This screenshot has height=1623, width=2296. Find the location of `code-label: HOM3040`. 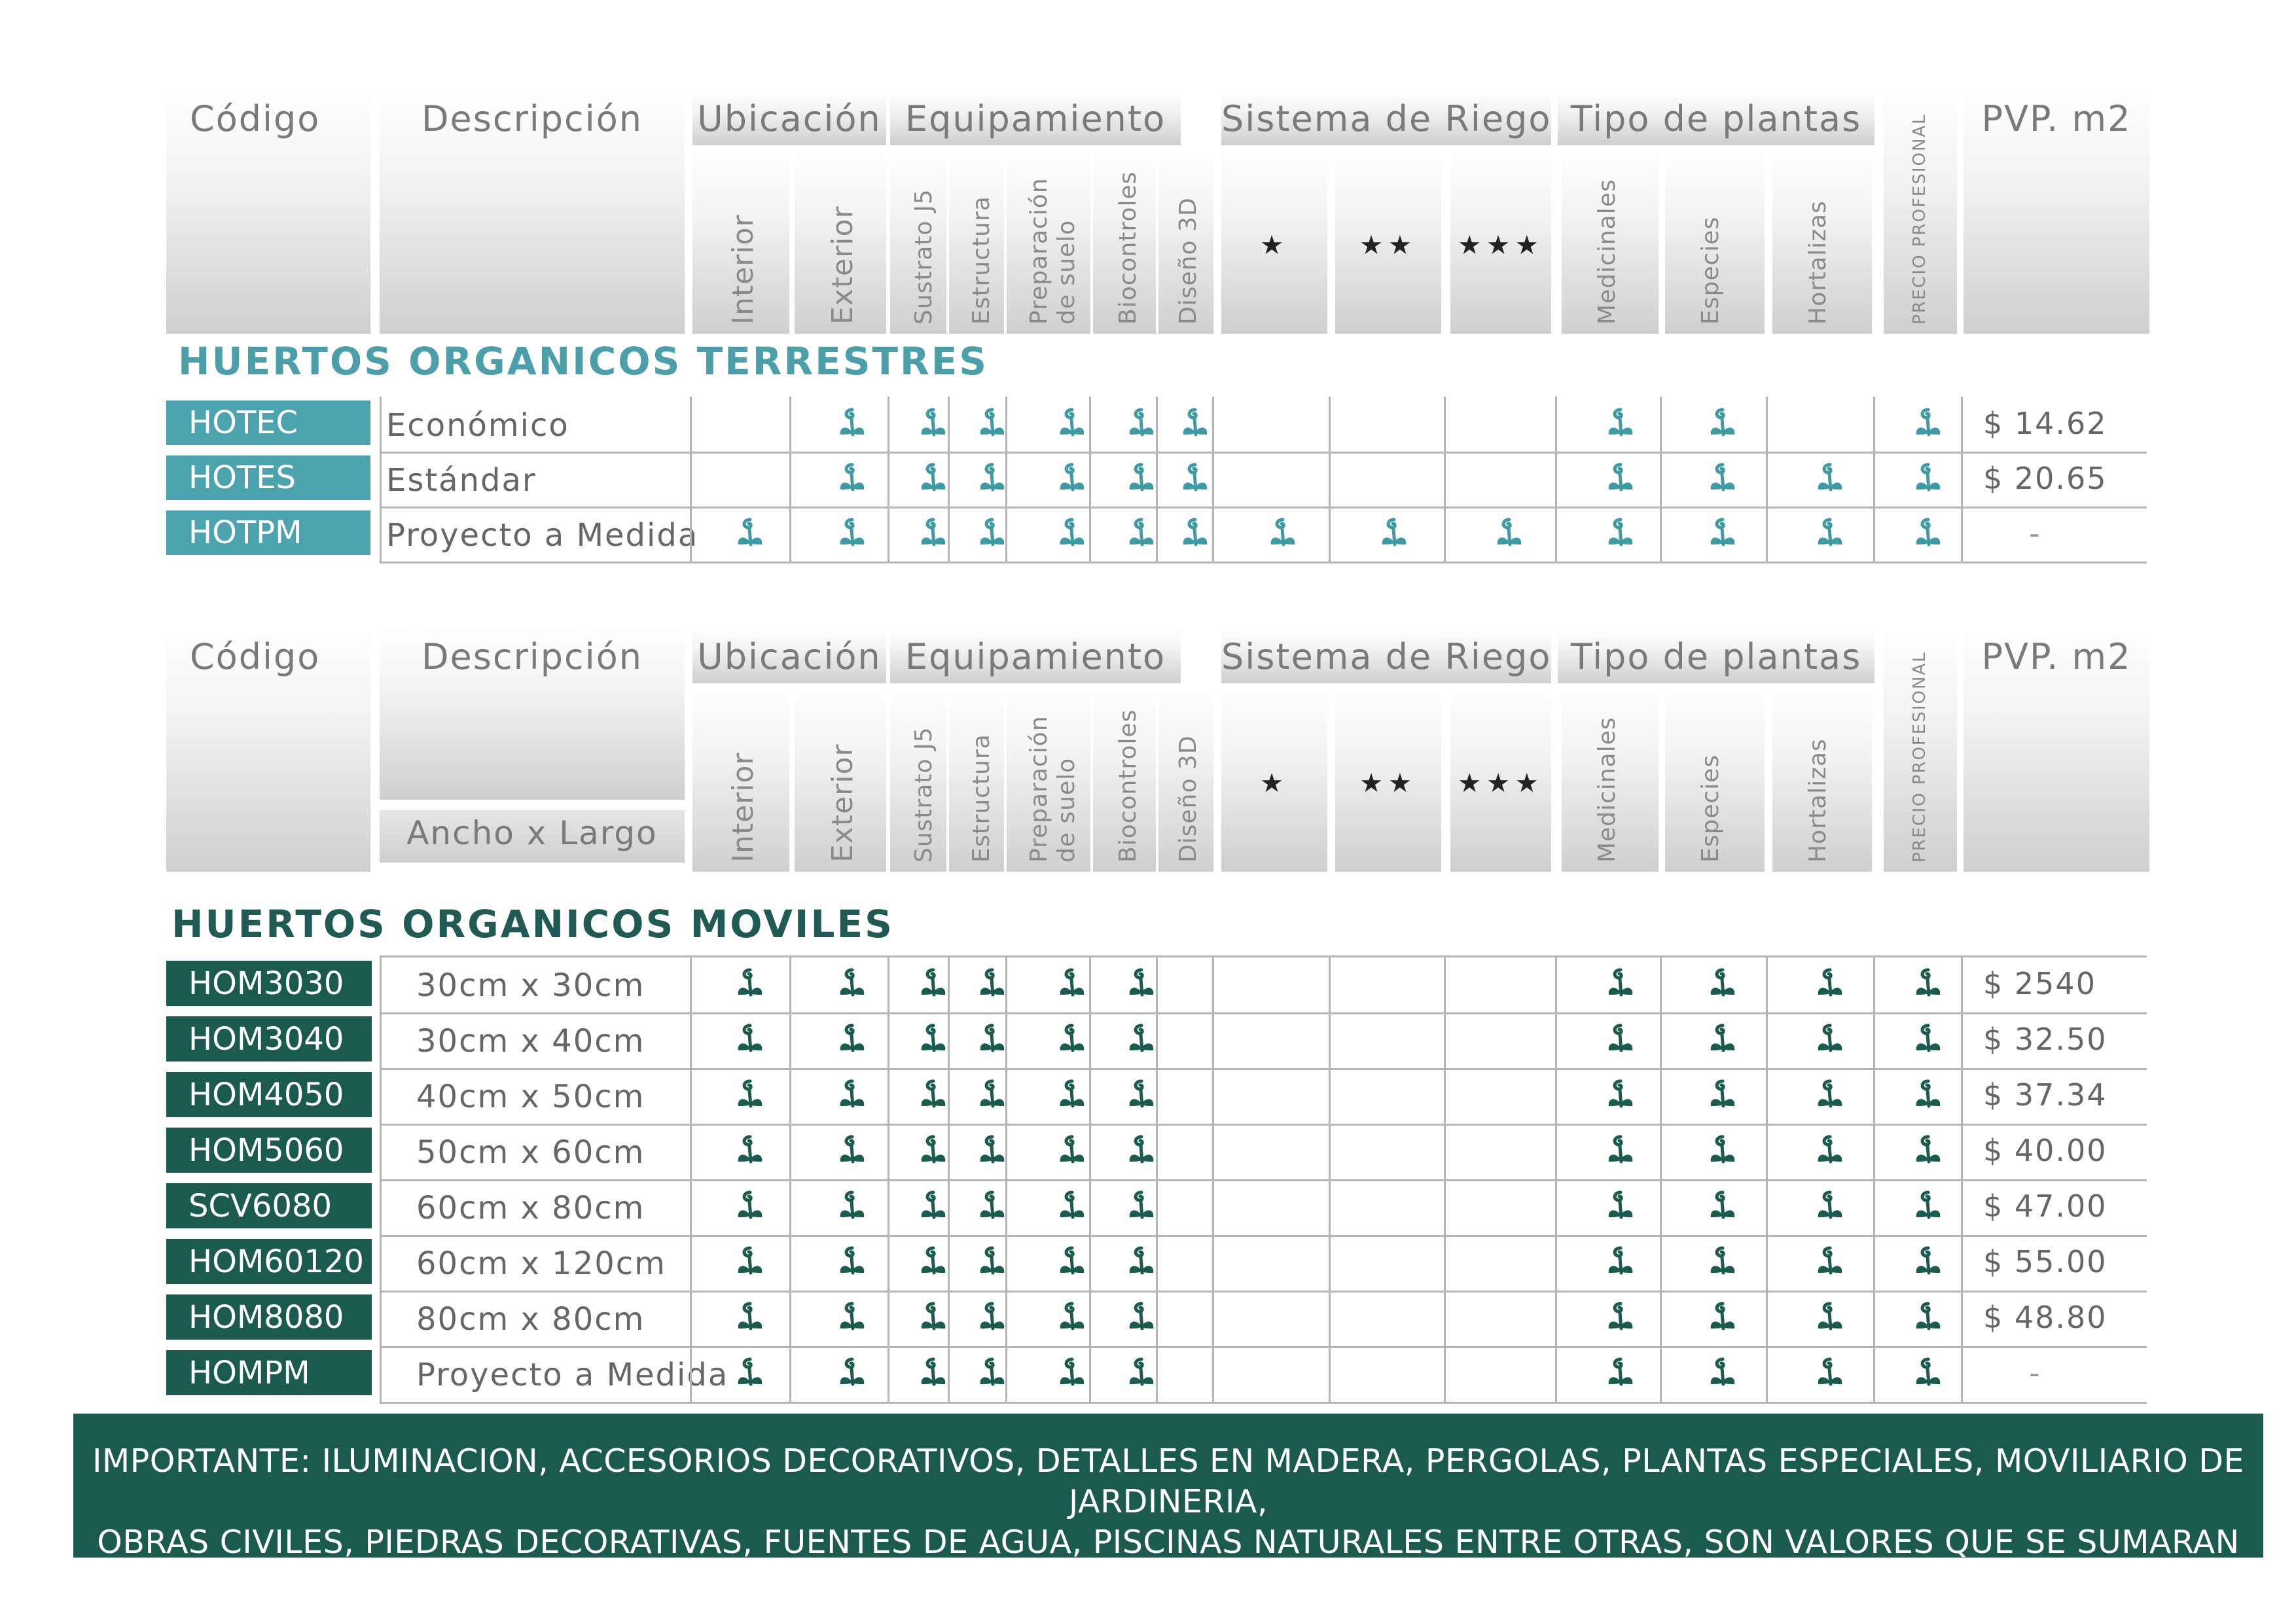

code-label: HOM3040 is located at coordinates (266, 1039).